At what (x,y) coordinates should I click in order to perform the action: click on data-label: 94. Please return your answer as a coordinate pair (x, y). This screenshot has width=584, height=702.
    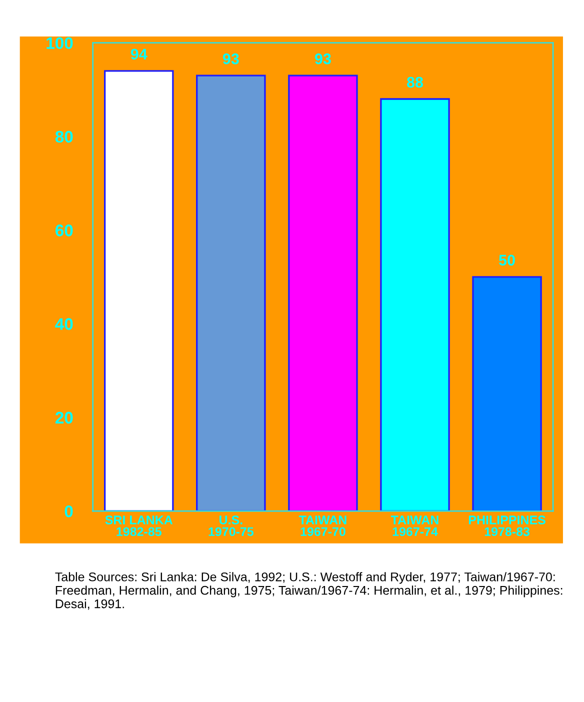
    Looking at the image, I should click on (139, 54).